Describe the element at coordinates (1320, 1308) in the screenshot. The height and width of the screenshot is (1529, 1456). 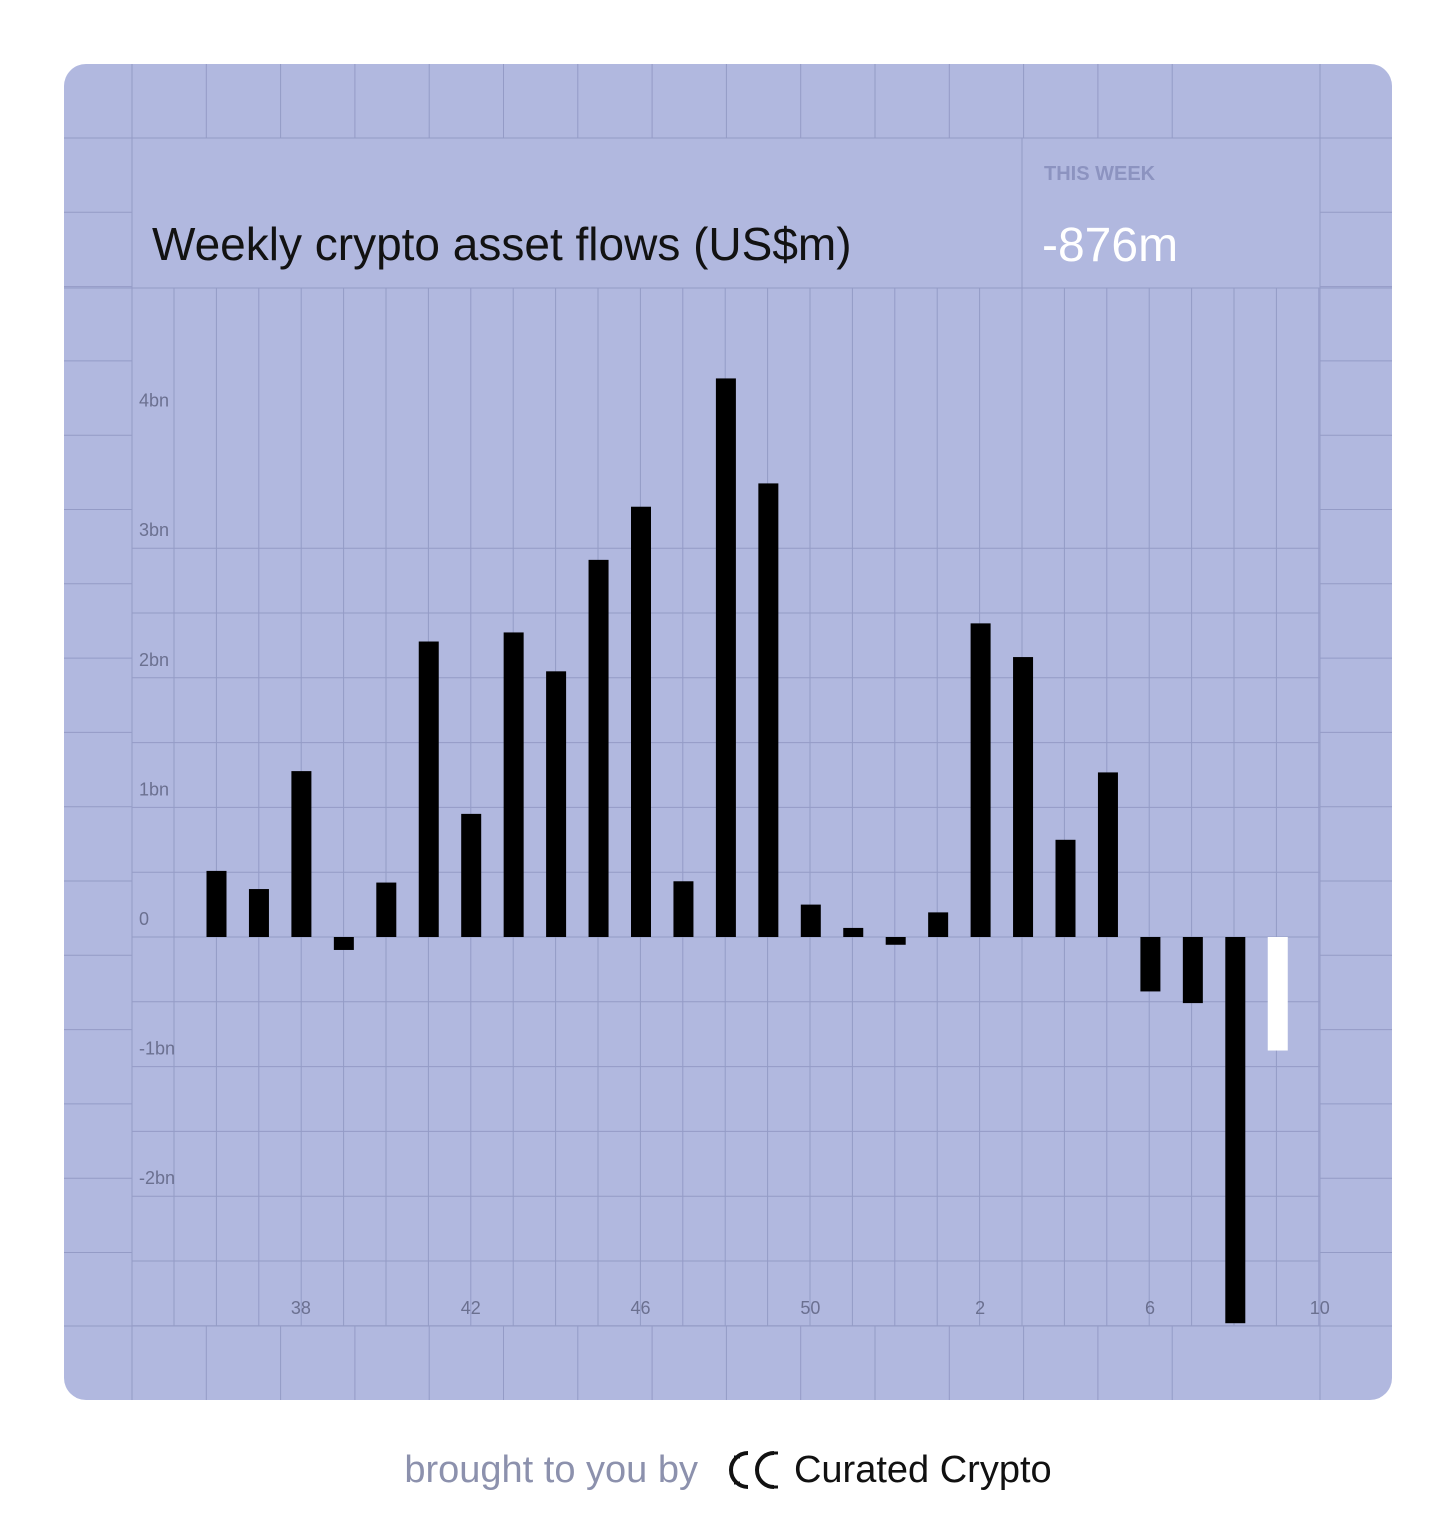
I see `x-tick-label: 10` at that location.